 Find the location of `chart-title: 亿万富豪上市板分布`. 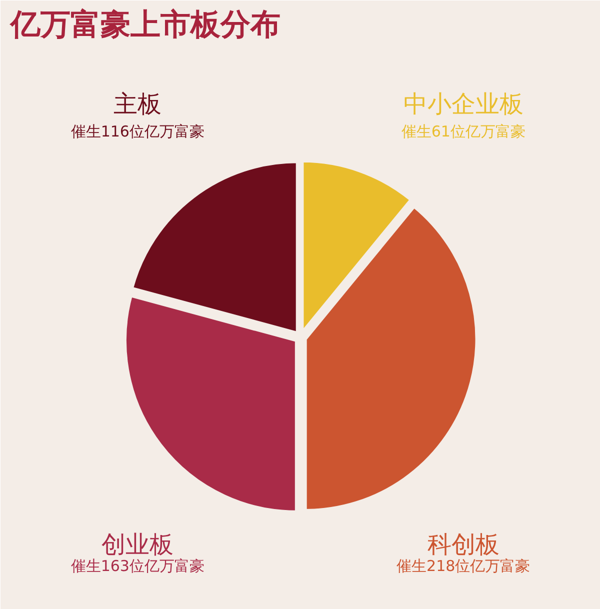

chart-title: 亿万富豪上市板分布 is located at coordinates (144, 25).